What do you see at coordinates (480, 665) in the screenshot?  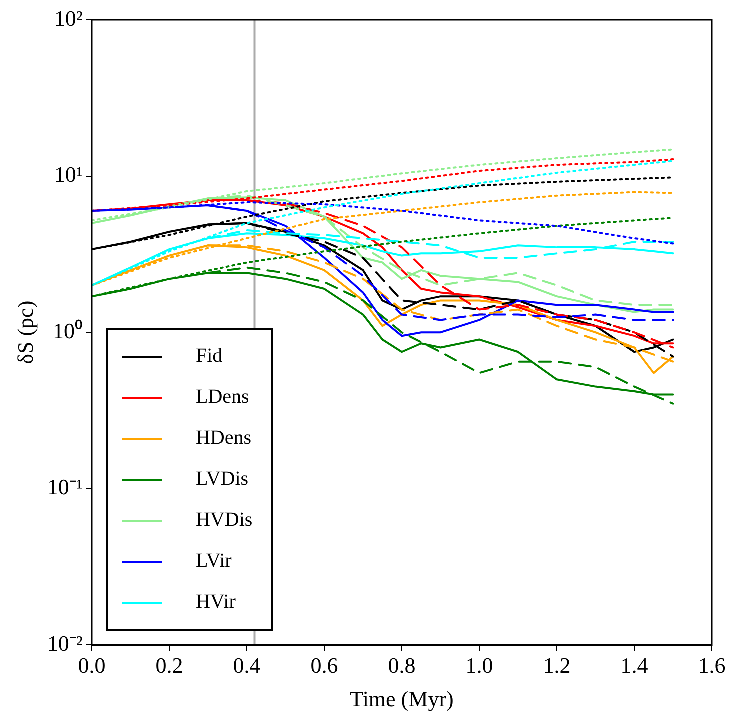 I see `x-tick-label: 1.0` at bounding box center [480, 665].